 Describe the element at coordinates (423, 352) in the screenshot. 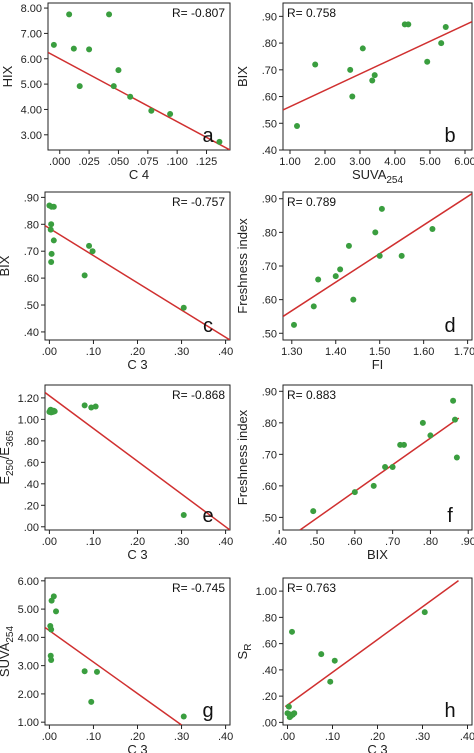

I see `panel-d-x-tick-label: 1.60` at that location.